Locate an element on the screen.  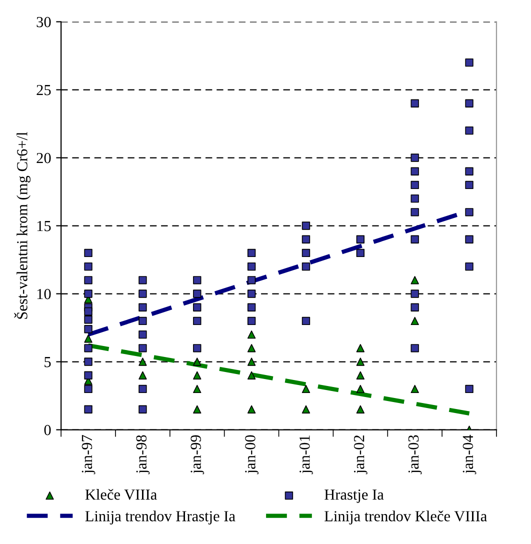
y-tick-label: 15 is located at coordinates (44, 226).